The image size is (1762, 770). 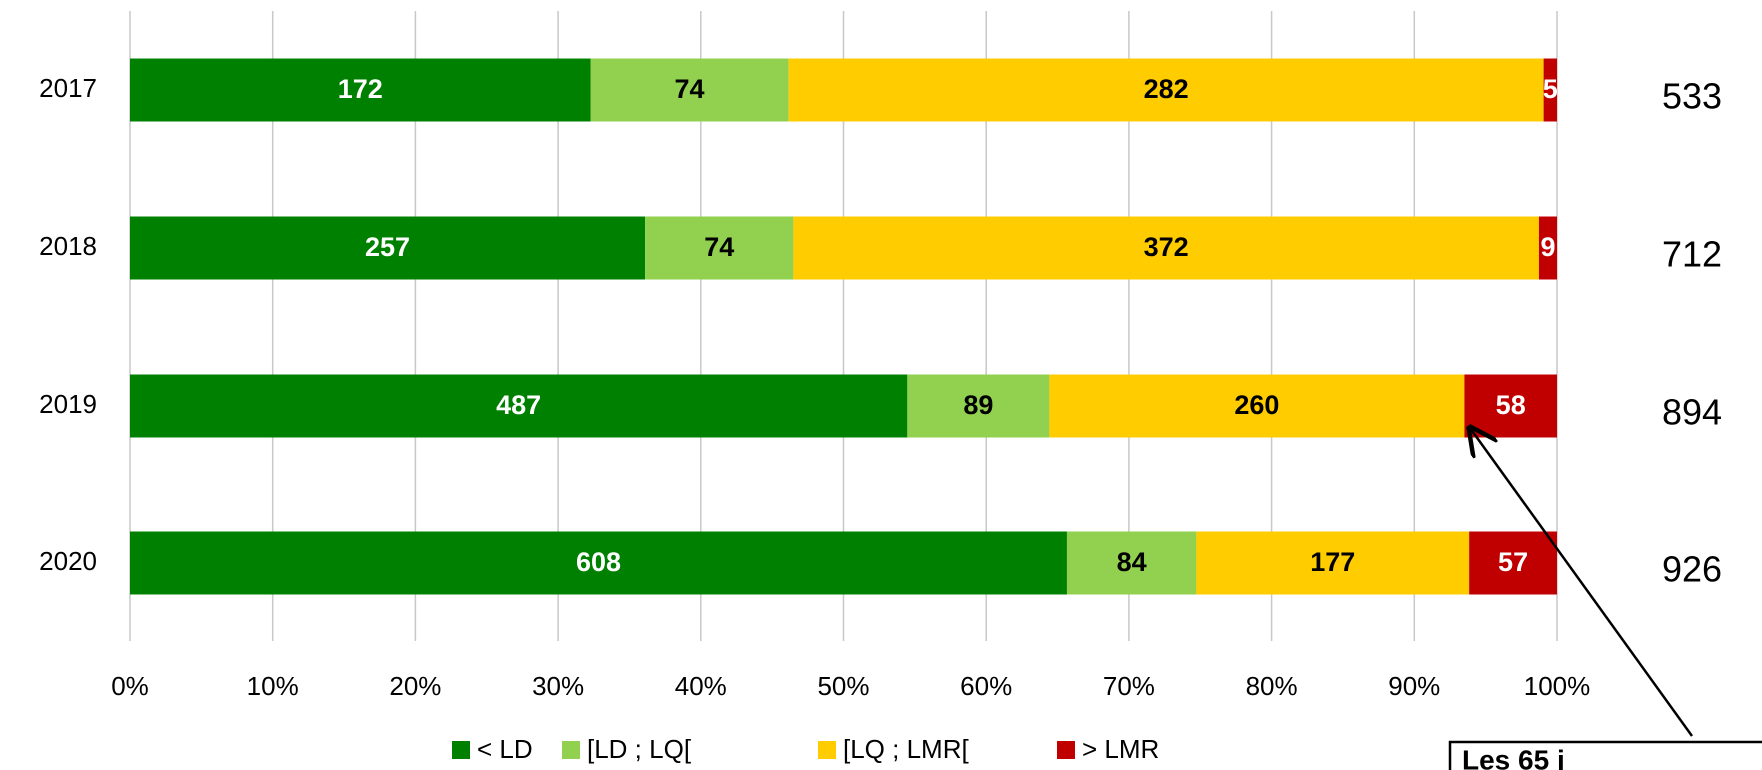 I want to click on y-tick-label: 2017, so click(x=68, y=88).